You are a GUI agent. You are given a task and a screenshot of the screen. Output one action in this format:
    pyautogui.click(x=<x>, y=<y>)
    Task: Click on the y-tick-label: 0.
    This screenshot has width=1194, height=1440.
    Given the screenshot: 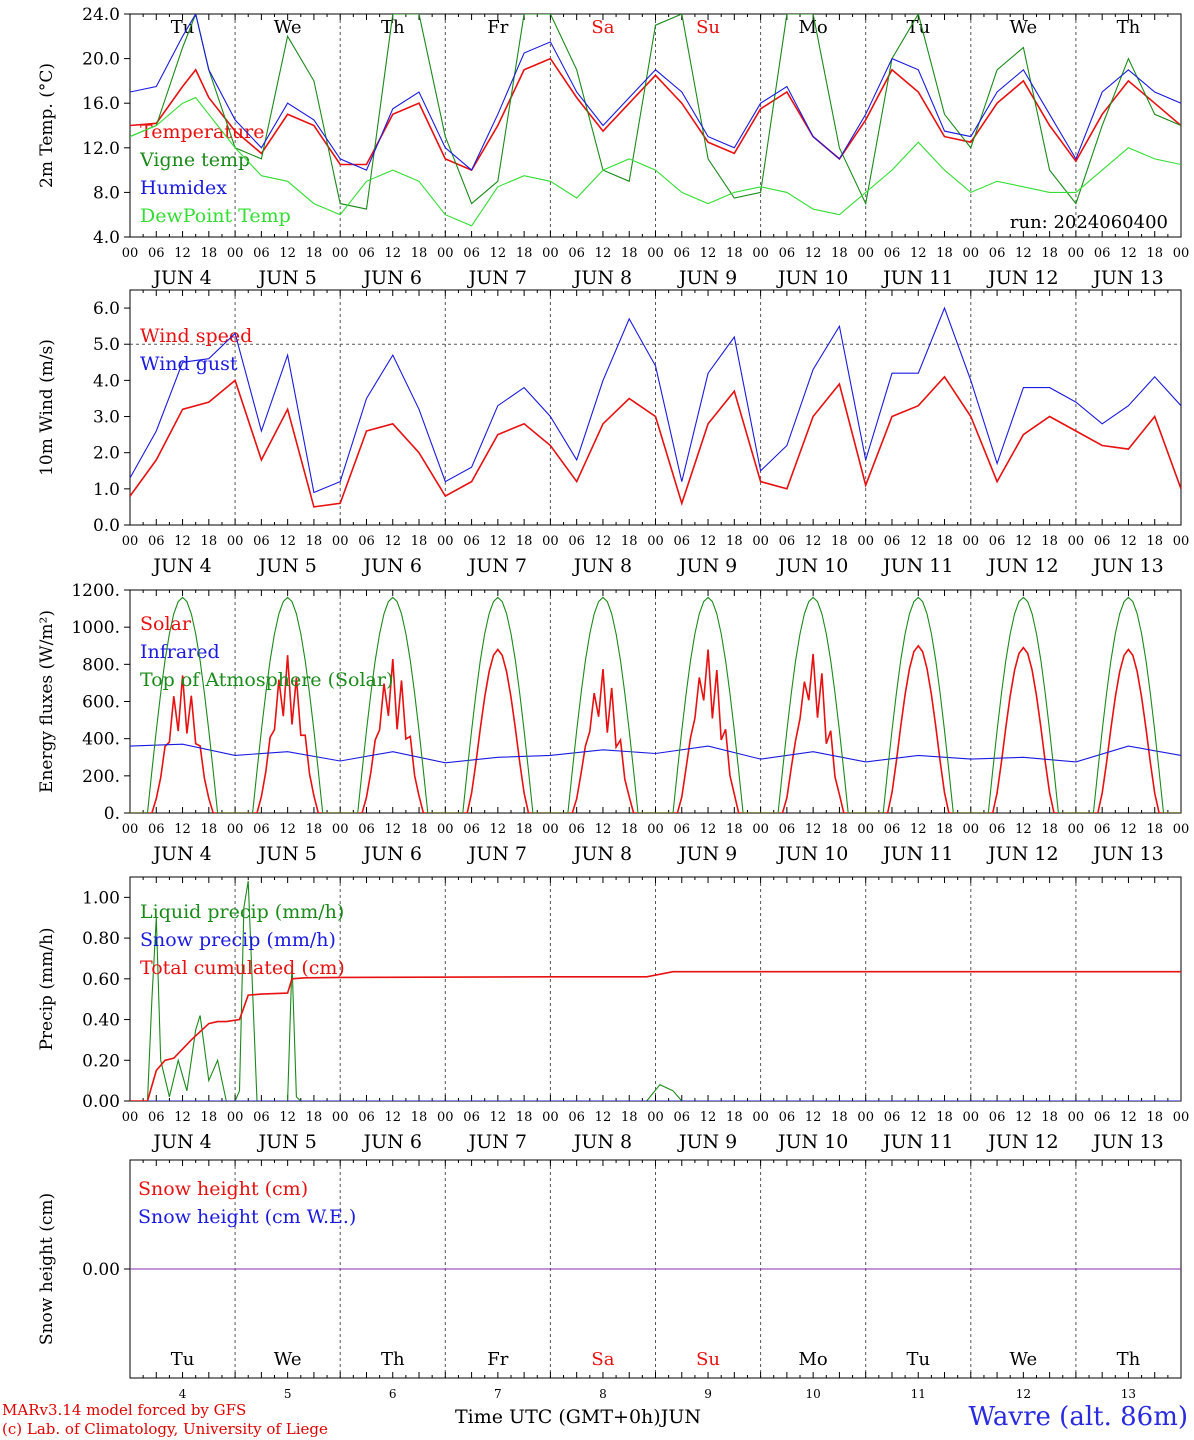 What is the action you would take?
    pyautogui.click(x=112, y=814)
    